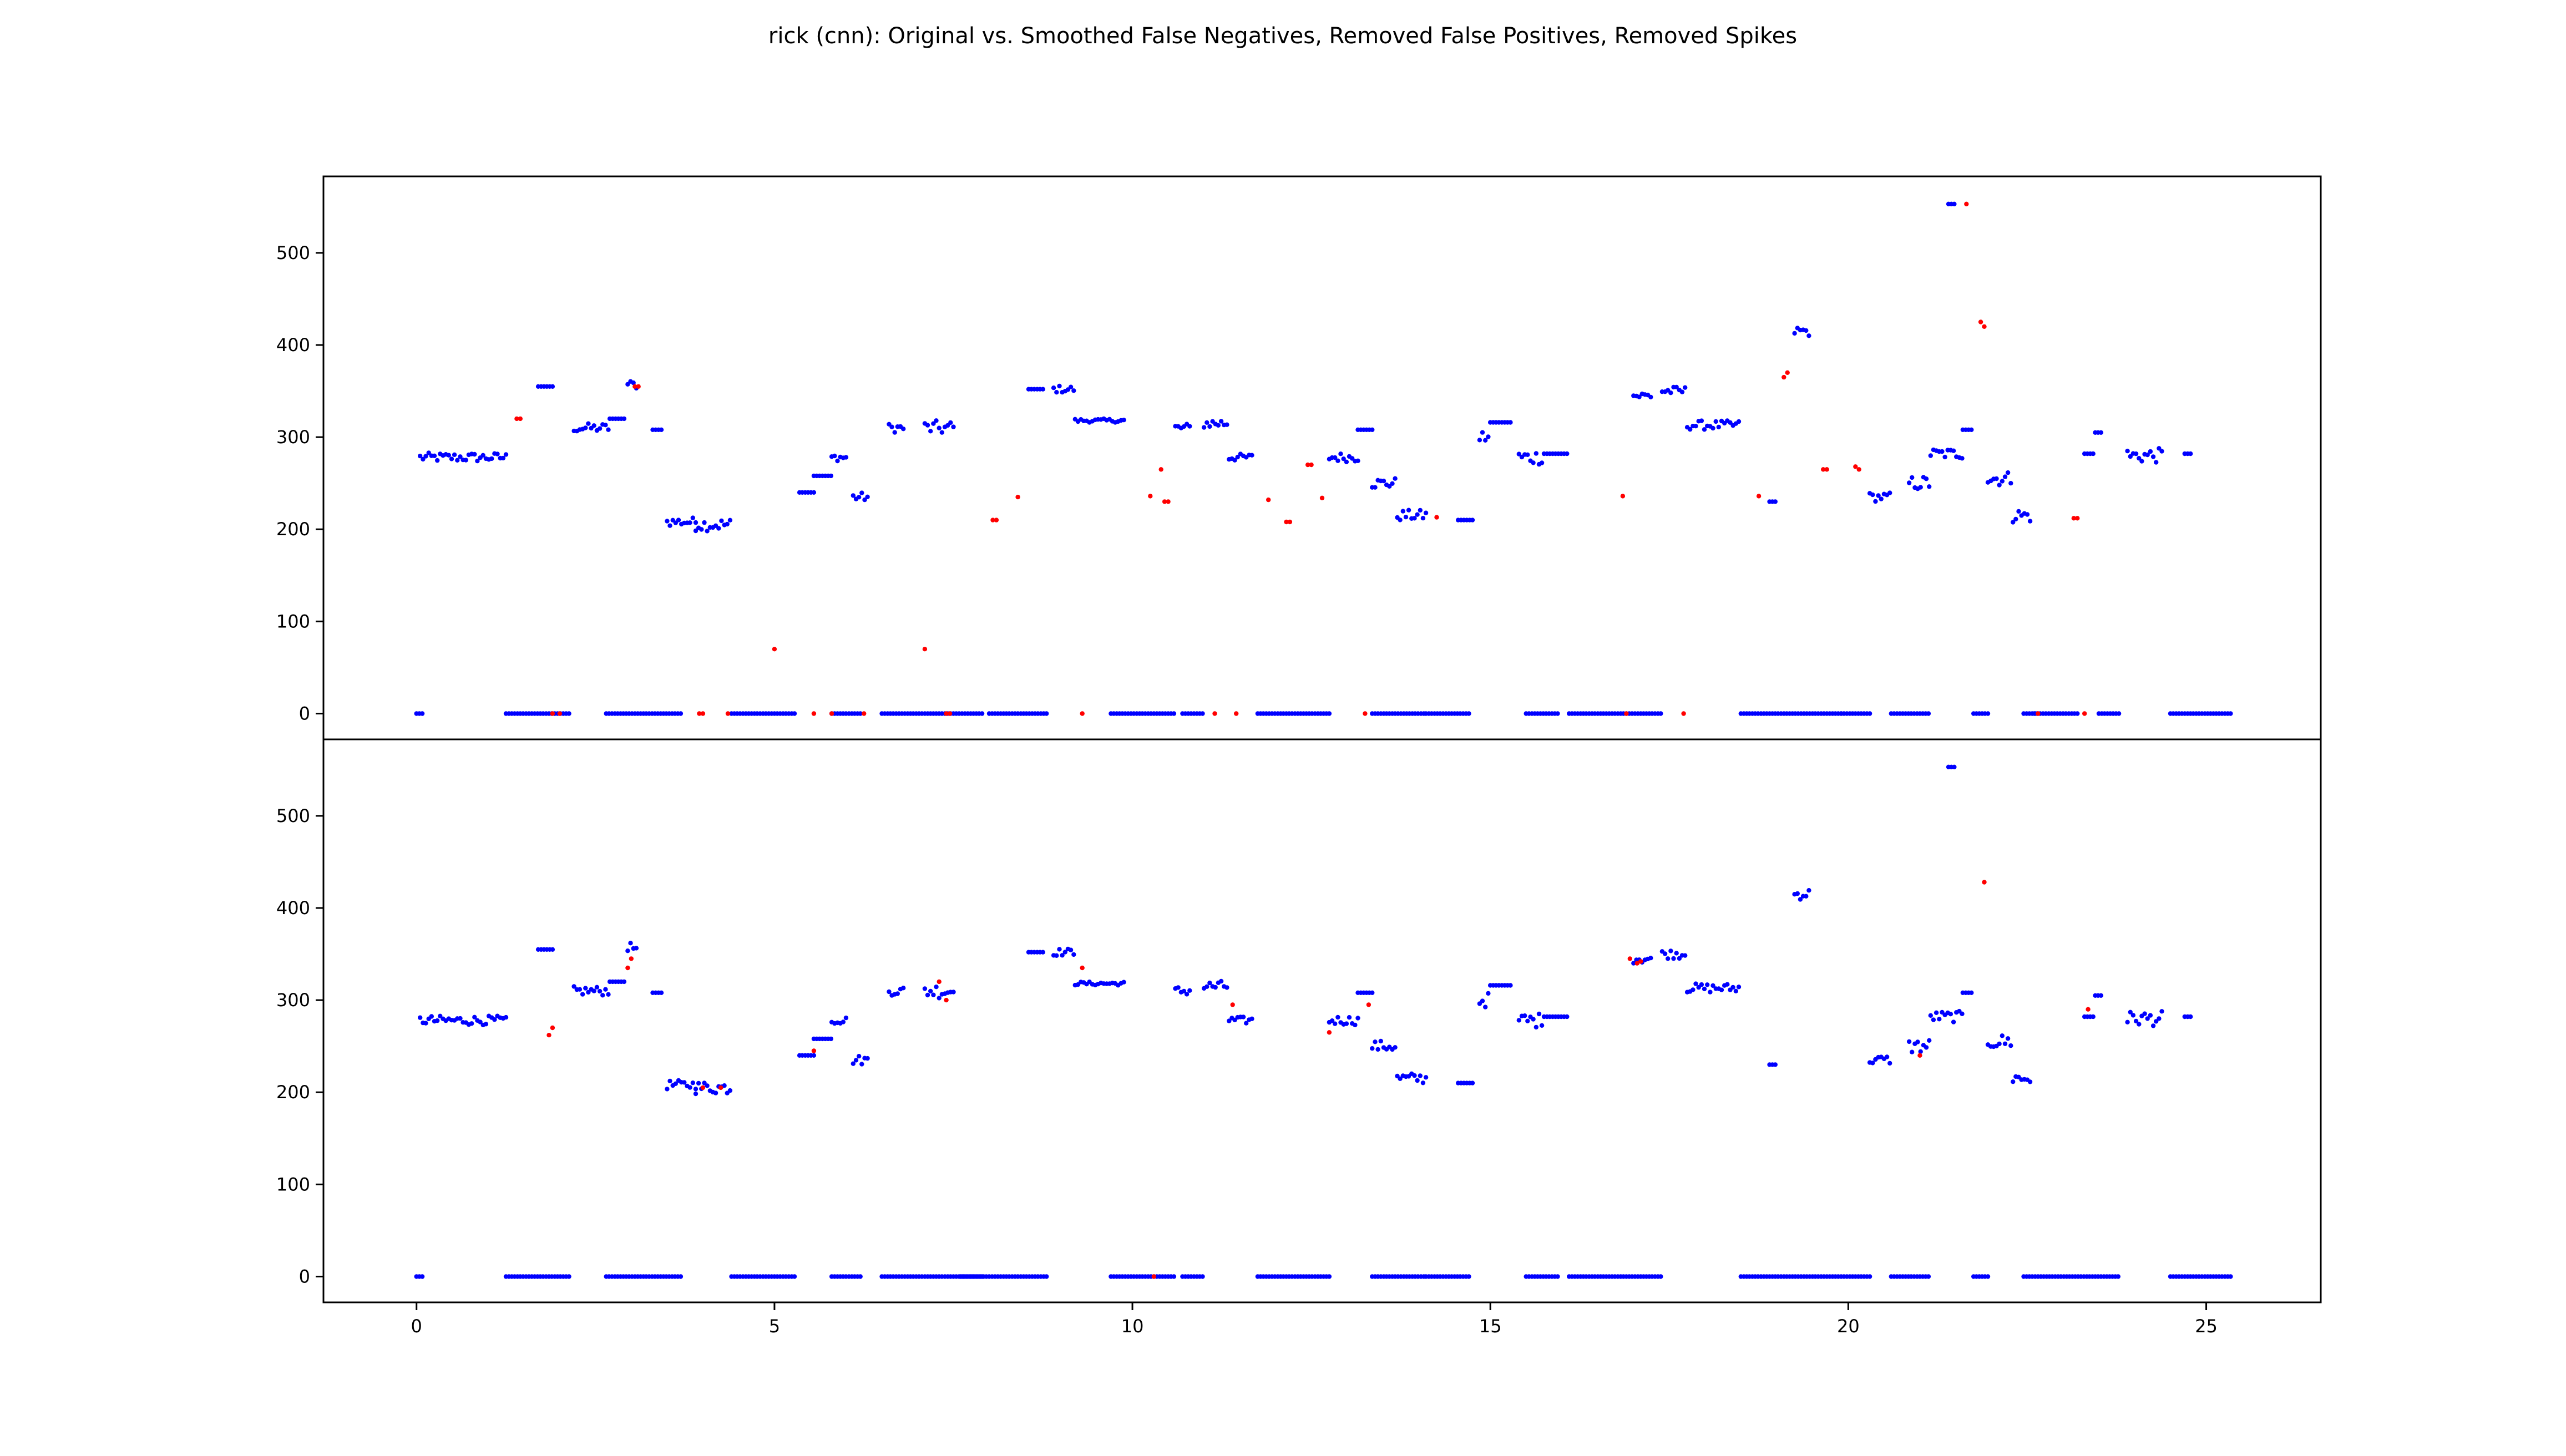 The width and height of the screenshot is (2566, 1456). What do you see at coordinates (293, 1092) in the screenshot?
I see `y-tick-label: 200` at bounding box center [293, 1092].